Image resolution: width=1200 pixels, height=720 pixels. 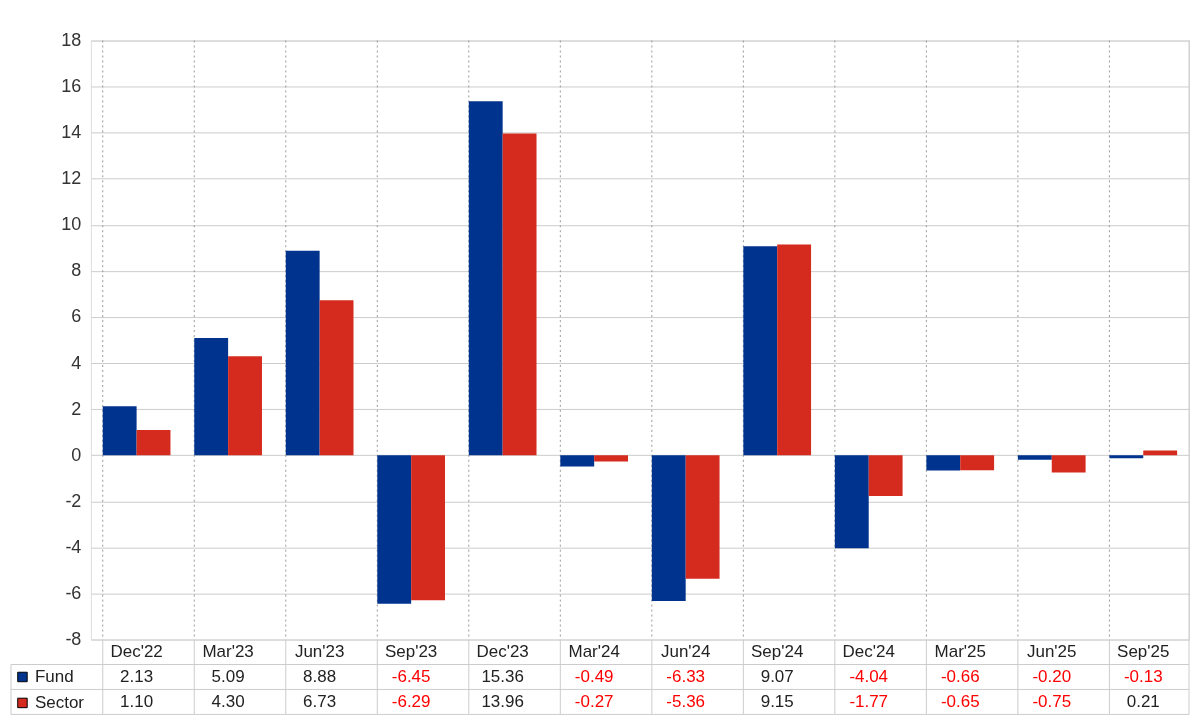 I want to click on data-label: 4.30, so click(x=228, y=701).